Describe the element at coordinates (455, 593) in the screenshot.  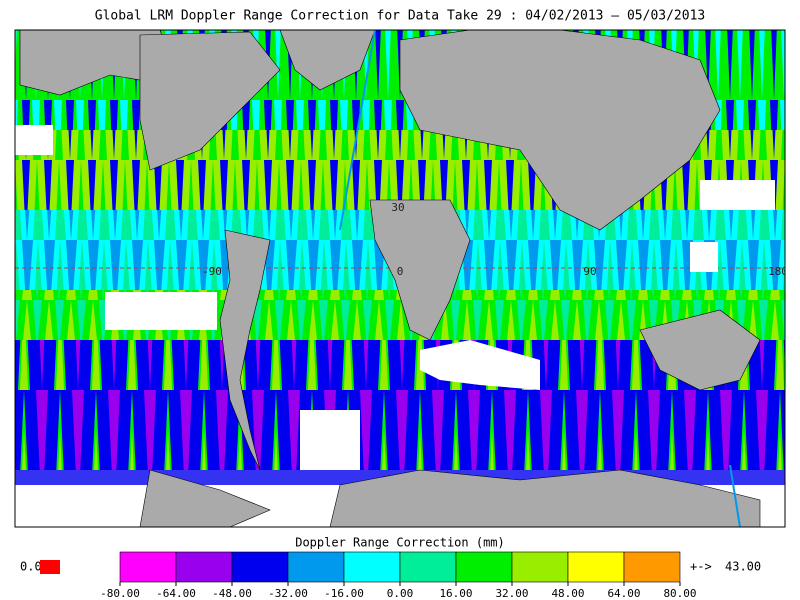
I see `colorbar-tick-label: 16.00` at that location.